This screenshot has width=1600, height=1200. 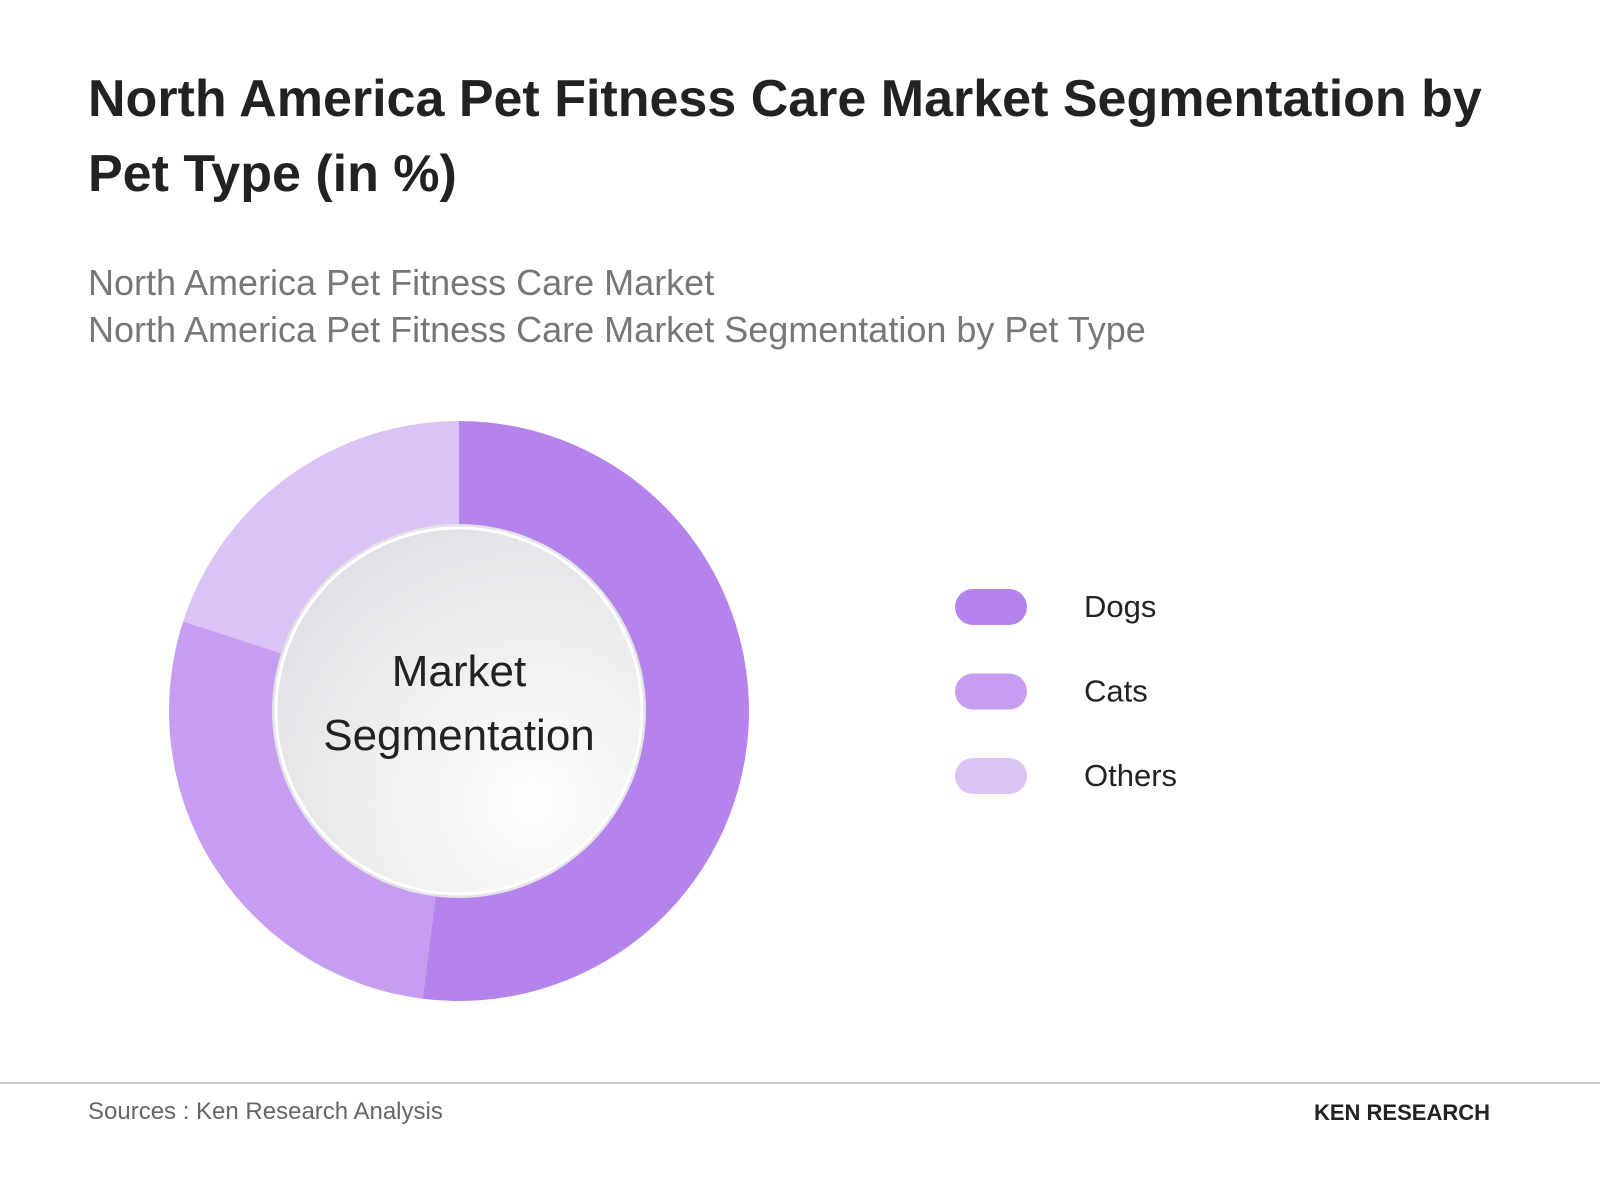 I want to click on sources: Sources : Ken Research Analysis, so click(x=265, y=1111).